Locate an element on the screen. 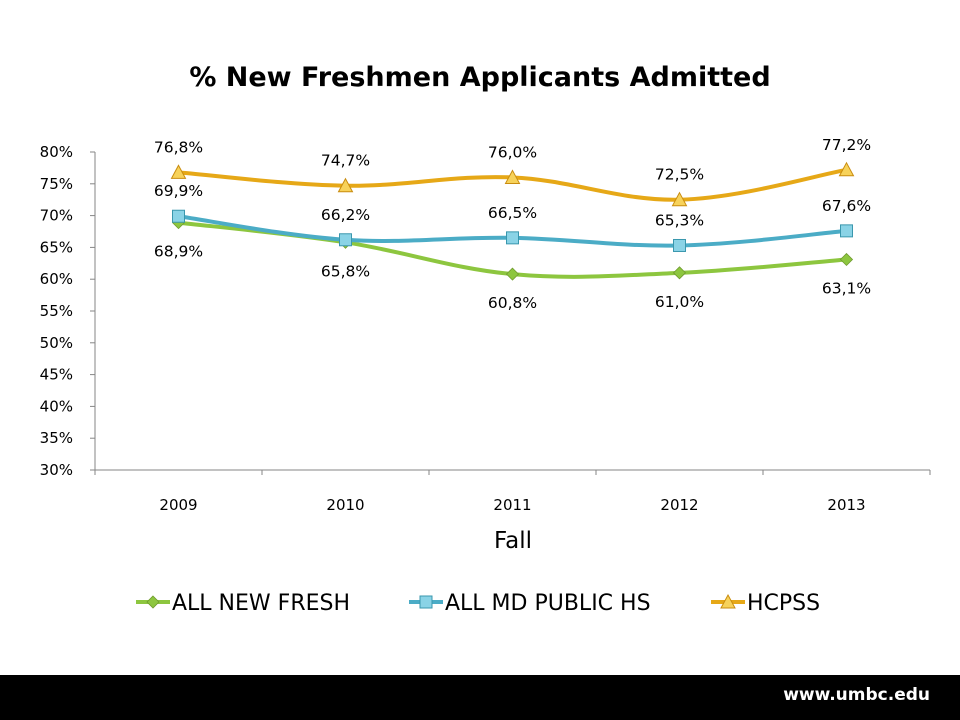  y-tick-label: 30% is located at coordinates (56, 470).